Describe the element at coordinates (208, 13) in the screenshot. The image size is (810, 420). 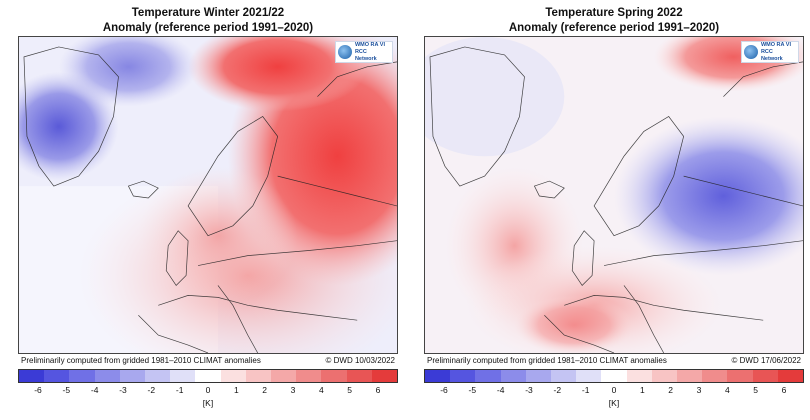
I see `title-line-1: Temperature Winter 2021/22` at that location.